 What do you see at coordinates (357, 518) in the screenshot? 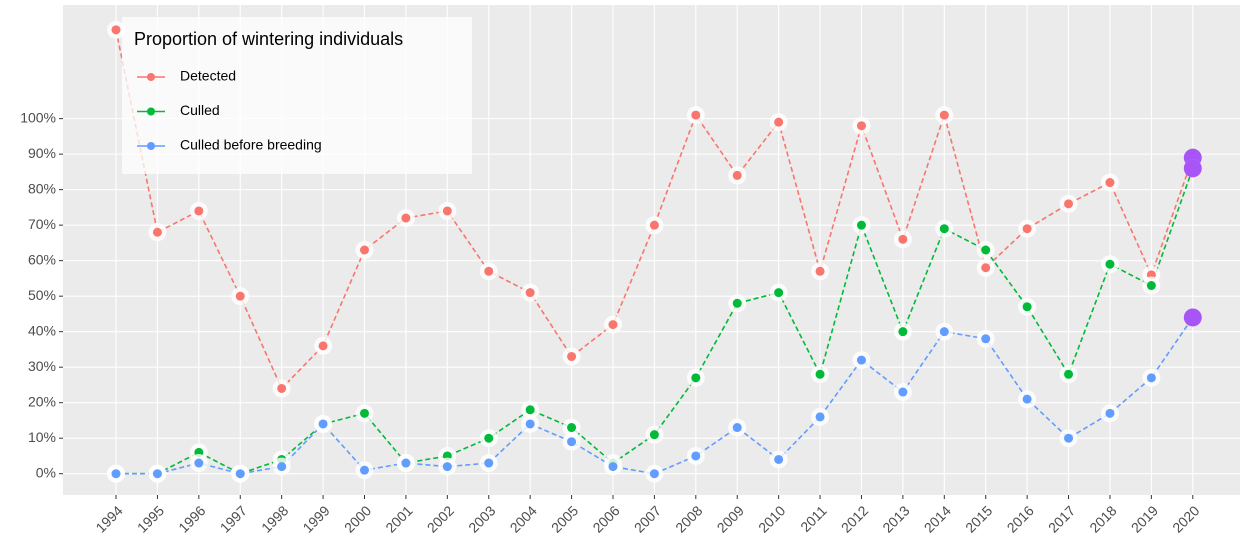
I see `x-tick-label: 2000` at bounding box center [357, 518].